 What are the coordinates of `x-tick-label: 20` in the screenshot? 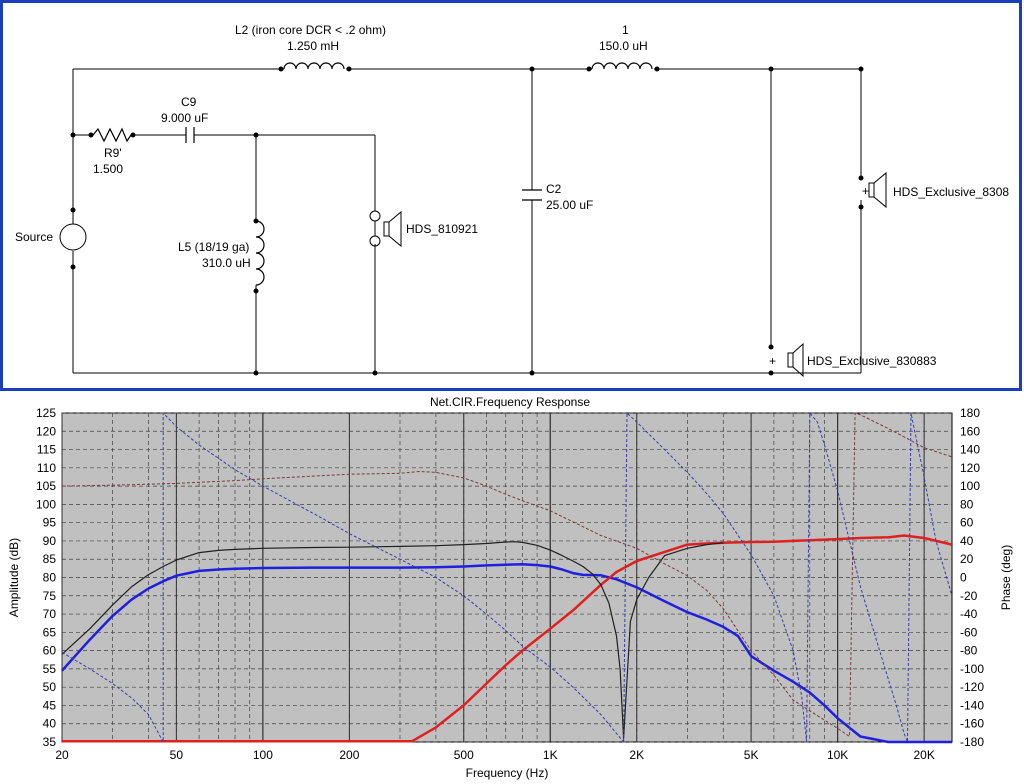 It's located at (62, 755).